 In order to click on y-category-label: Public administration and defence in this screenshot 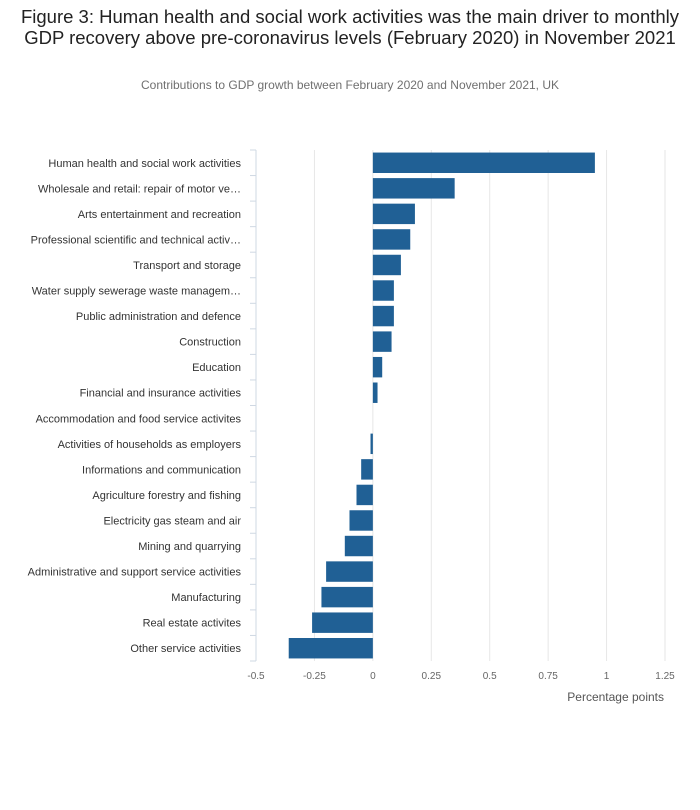, I will do `click(158, 317)`.